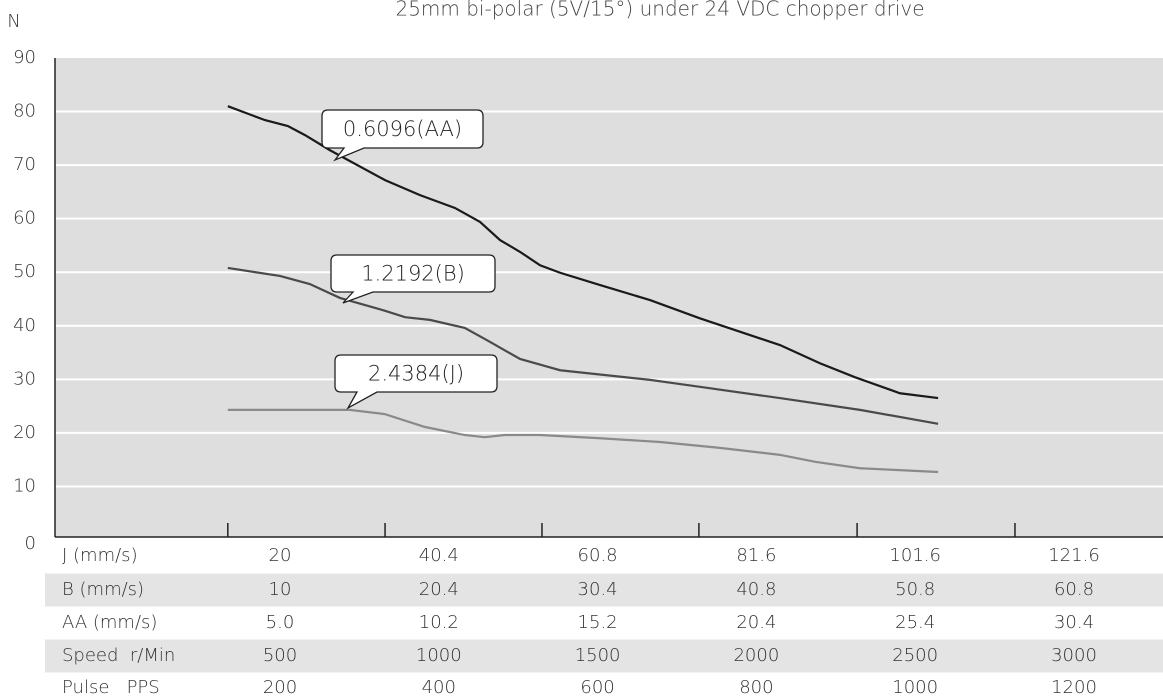 This screenshot has width=1163, height=698. Describe the element at coordinates (439, 622) in the screenshot. I see `table-cell: 10.2` at that location.